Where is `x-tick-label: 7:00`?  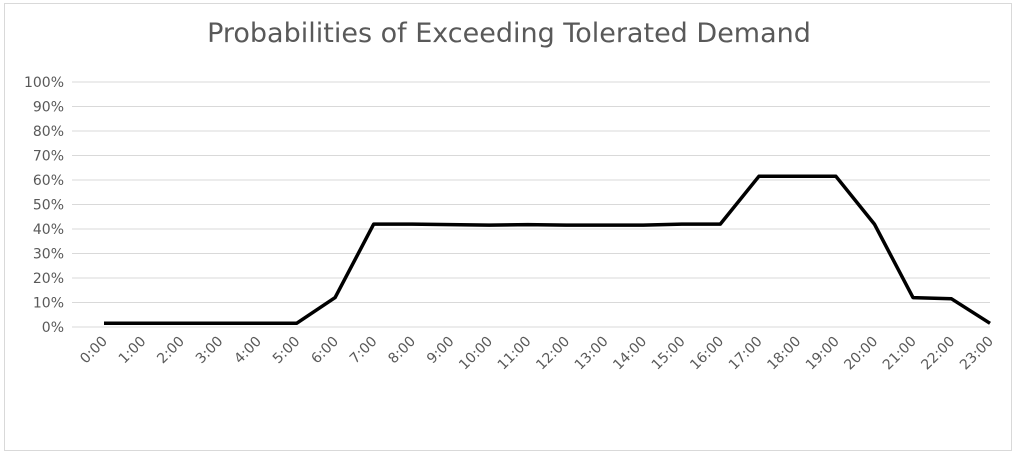 x-tick-label: 7:00 is located at coordinates (364, 351).